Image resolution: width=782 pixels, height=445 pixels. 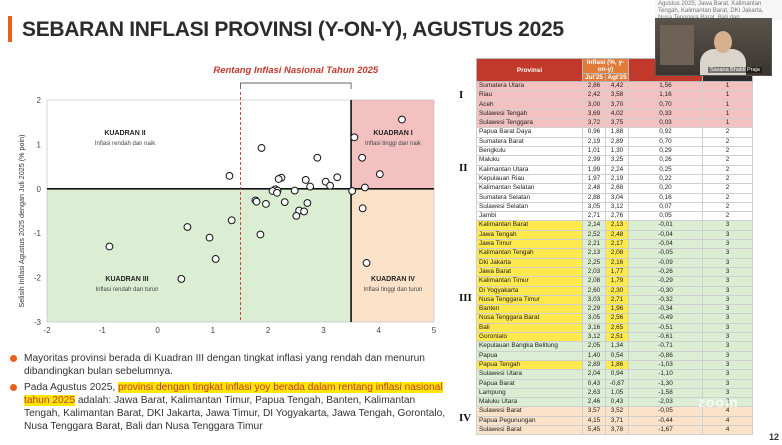 I want to click on table-row: Papua Barat Daya 0,96 1,88 0,92 2, so click(x=614, y=132).